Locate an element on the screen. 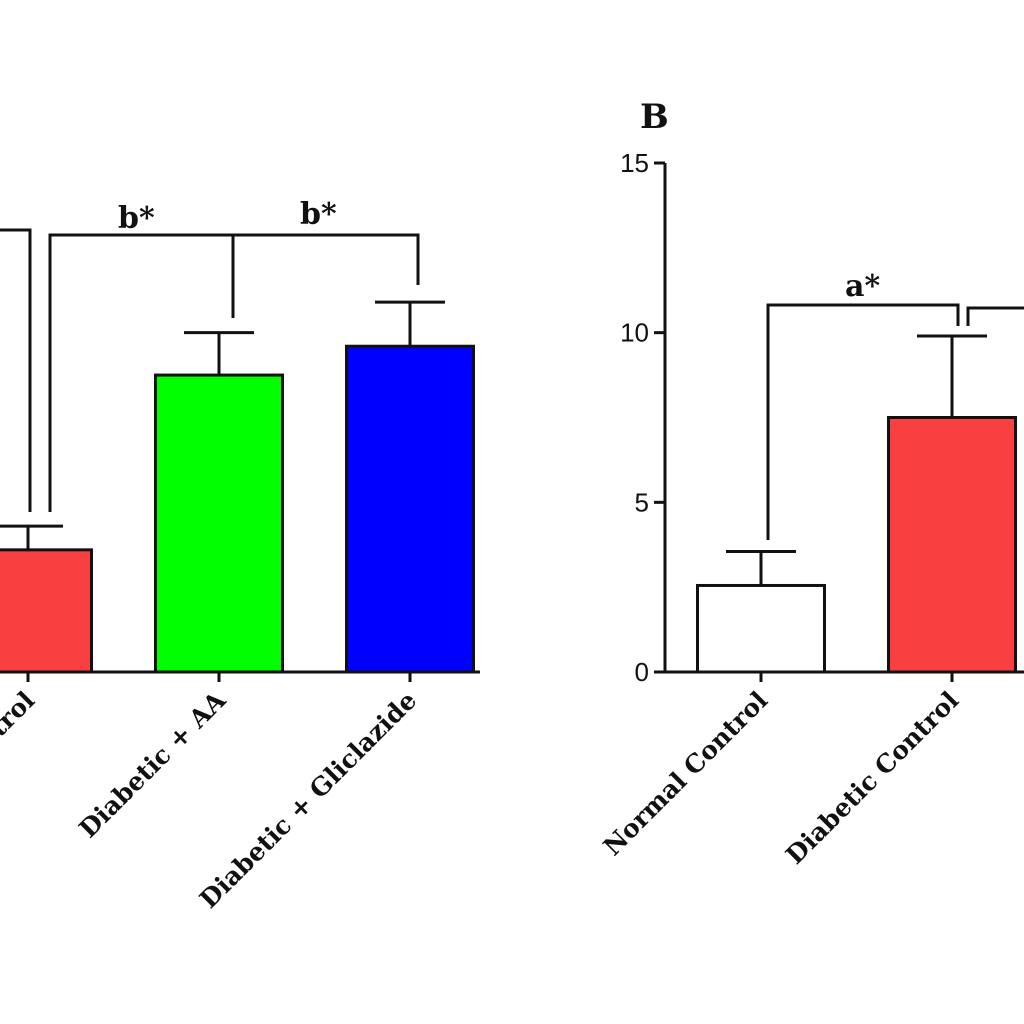 This screenshot has height=1024, width=1024. panel-label: B is located at coordinates (654, 117).